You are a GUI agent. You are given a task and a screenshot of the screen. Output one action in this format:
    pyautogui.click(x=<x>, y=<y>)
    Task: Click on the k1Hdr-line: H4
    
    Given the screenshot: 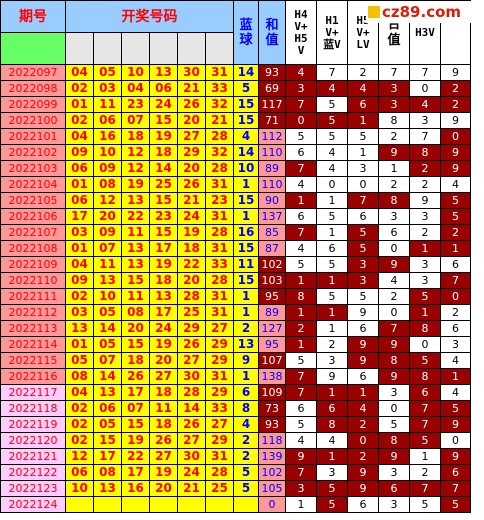 What is the action you would take?
    pyautogui.click(x=301, y=14)
    